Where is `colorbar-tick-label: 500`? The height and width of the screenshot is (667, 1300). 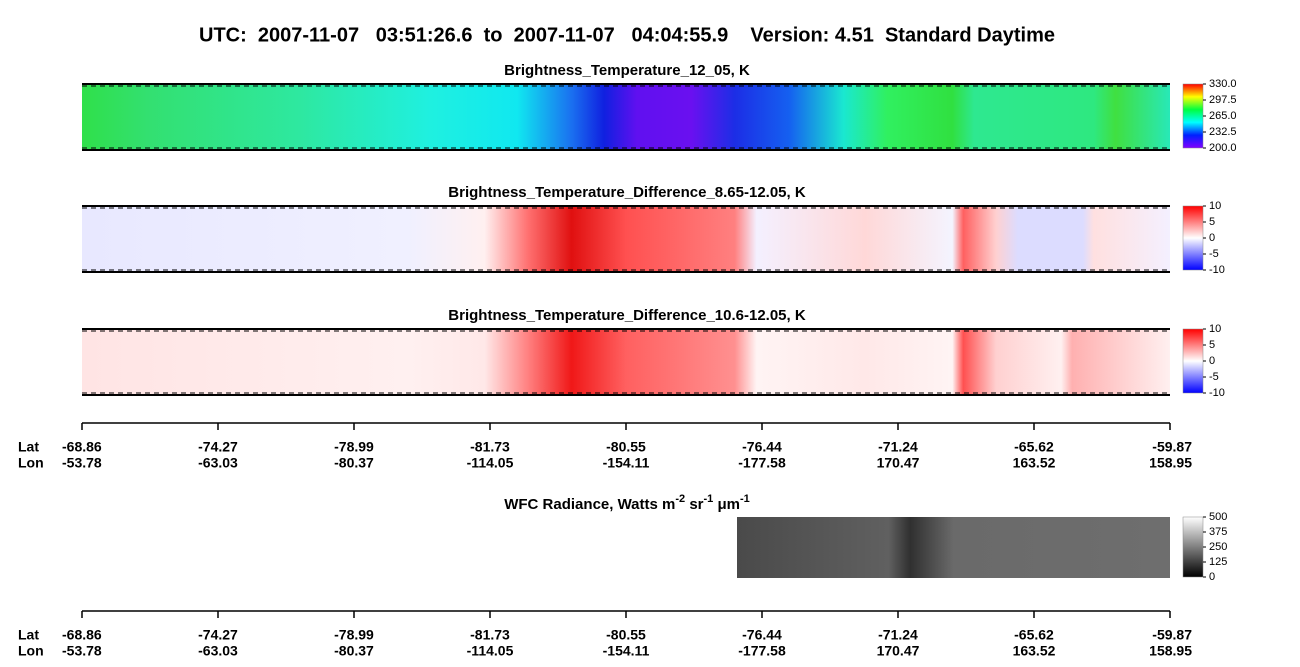 colorbar-tick-label: 500 is located at coordinates (1218, 517).